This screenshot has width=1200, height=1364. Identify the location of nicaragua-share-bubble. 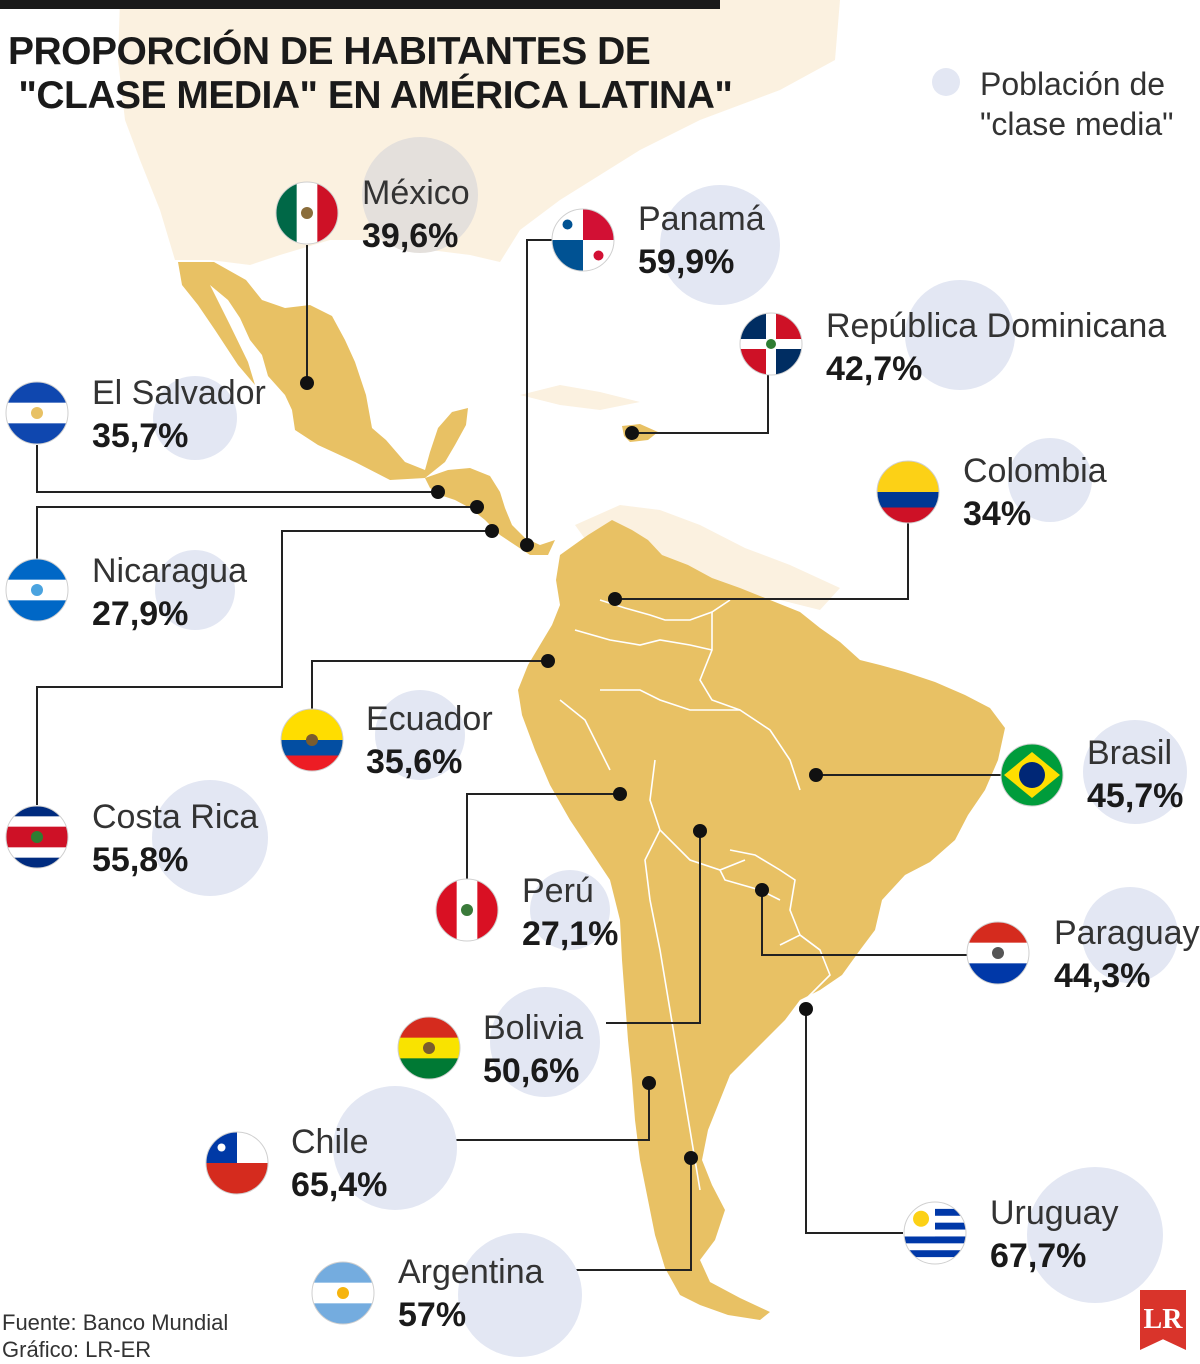
(195, 590).